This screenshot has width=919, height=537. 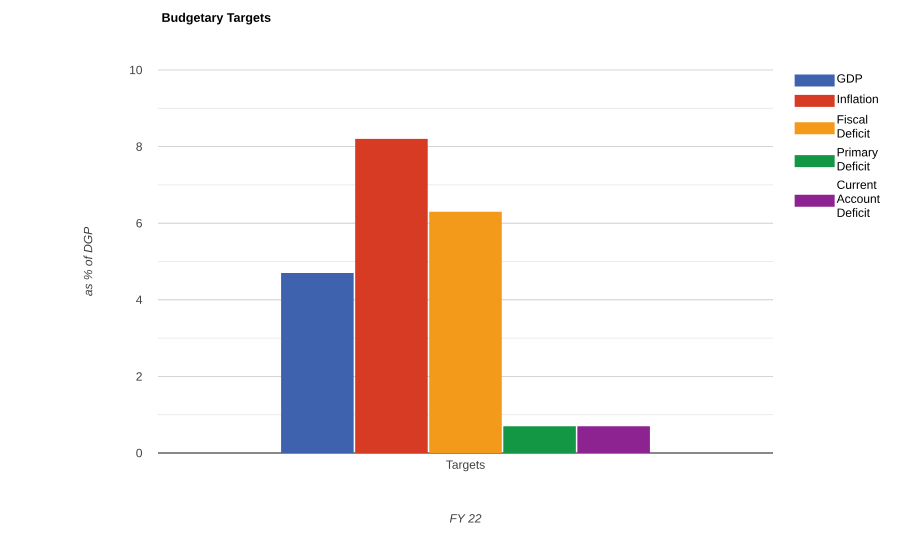 I want to click on y-tick-label: 6, so click(x=139, y=223).